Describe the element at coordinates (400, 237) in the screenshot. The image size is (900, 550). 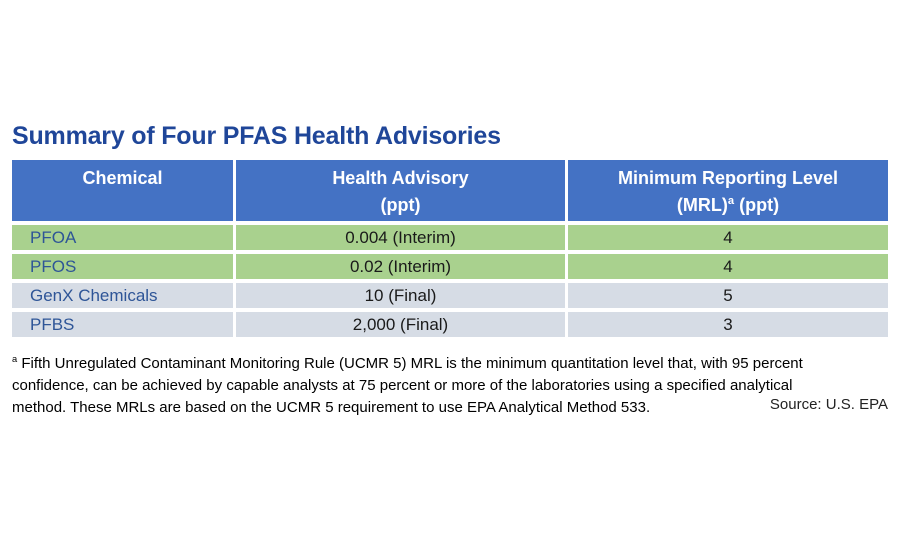
I see `health-advisory-cell: 0.004 (Interim)` at that location.